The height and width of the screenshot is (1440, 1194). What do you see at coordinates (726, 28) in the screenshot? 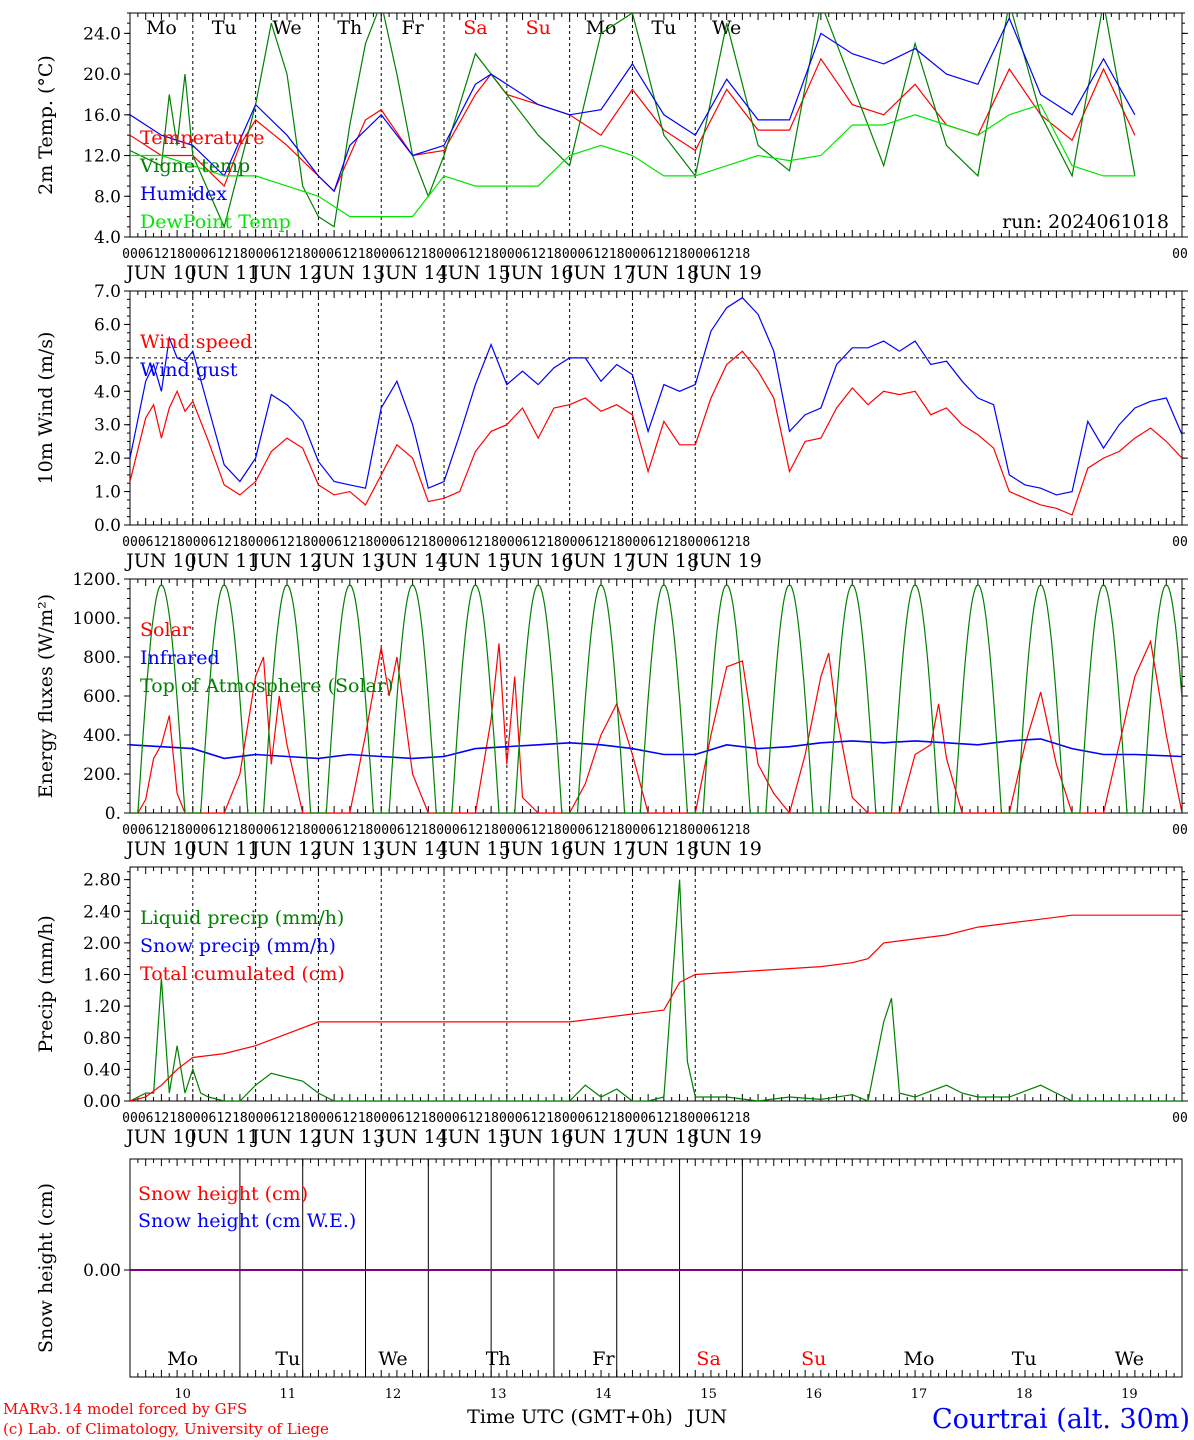
I see `weekday-label: We` at bounding box center [726, 28].